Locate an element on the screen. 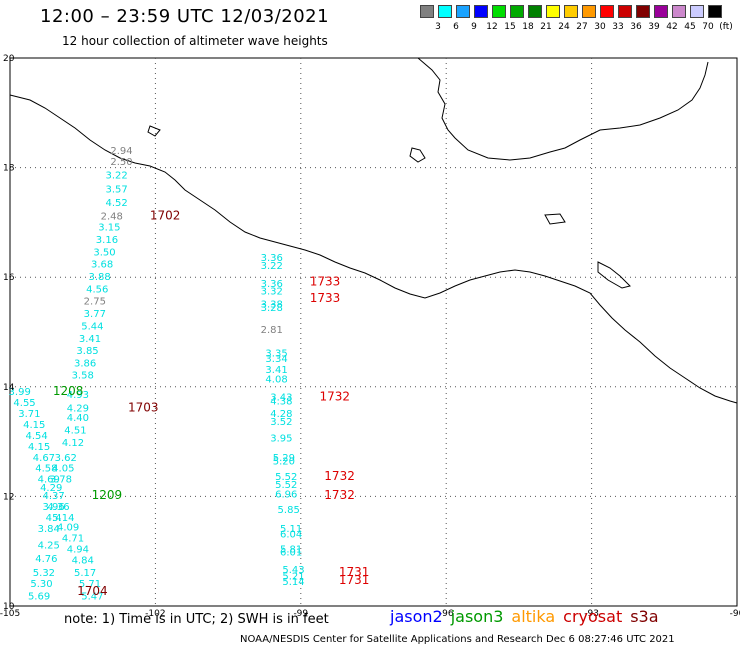 Image resolution: width=740 pixels, height=650 pixels. wave-height-value: 5.20 is located at coordinates (284, 462).